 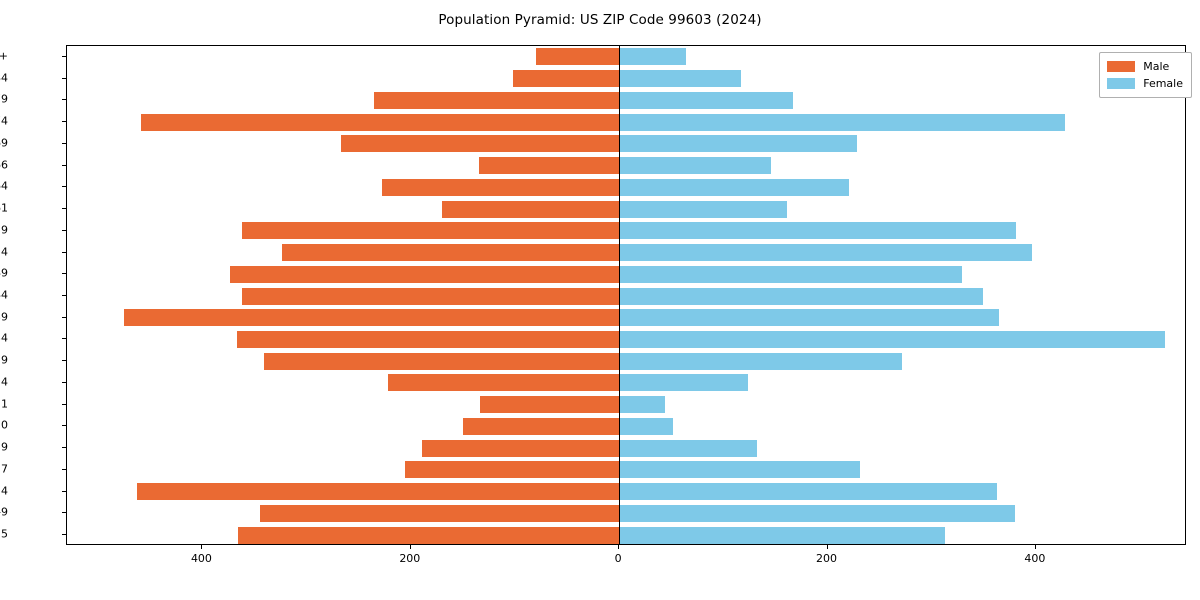 I want to click on y-tick-label-62-64: 62-64, so click(x=4, y=186).